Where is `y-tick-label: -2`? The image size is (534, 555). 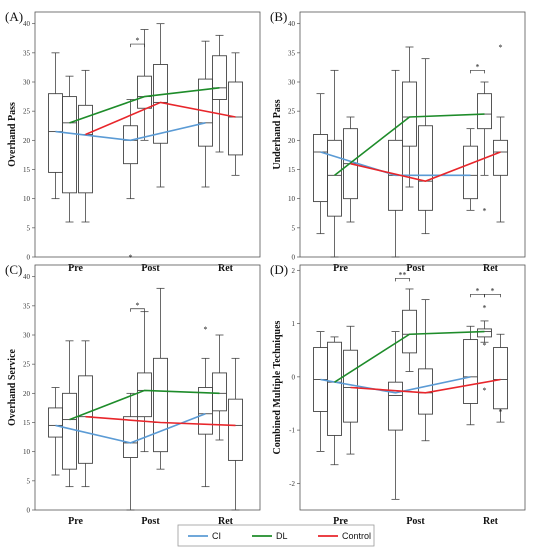
y-tick-label: -2 is located at coordinates (292, 484).